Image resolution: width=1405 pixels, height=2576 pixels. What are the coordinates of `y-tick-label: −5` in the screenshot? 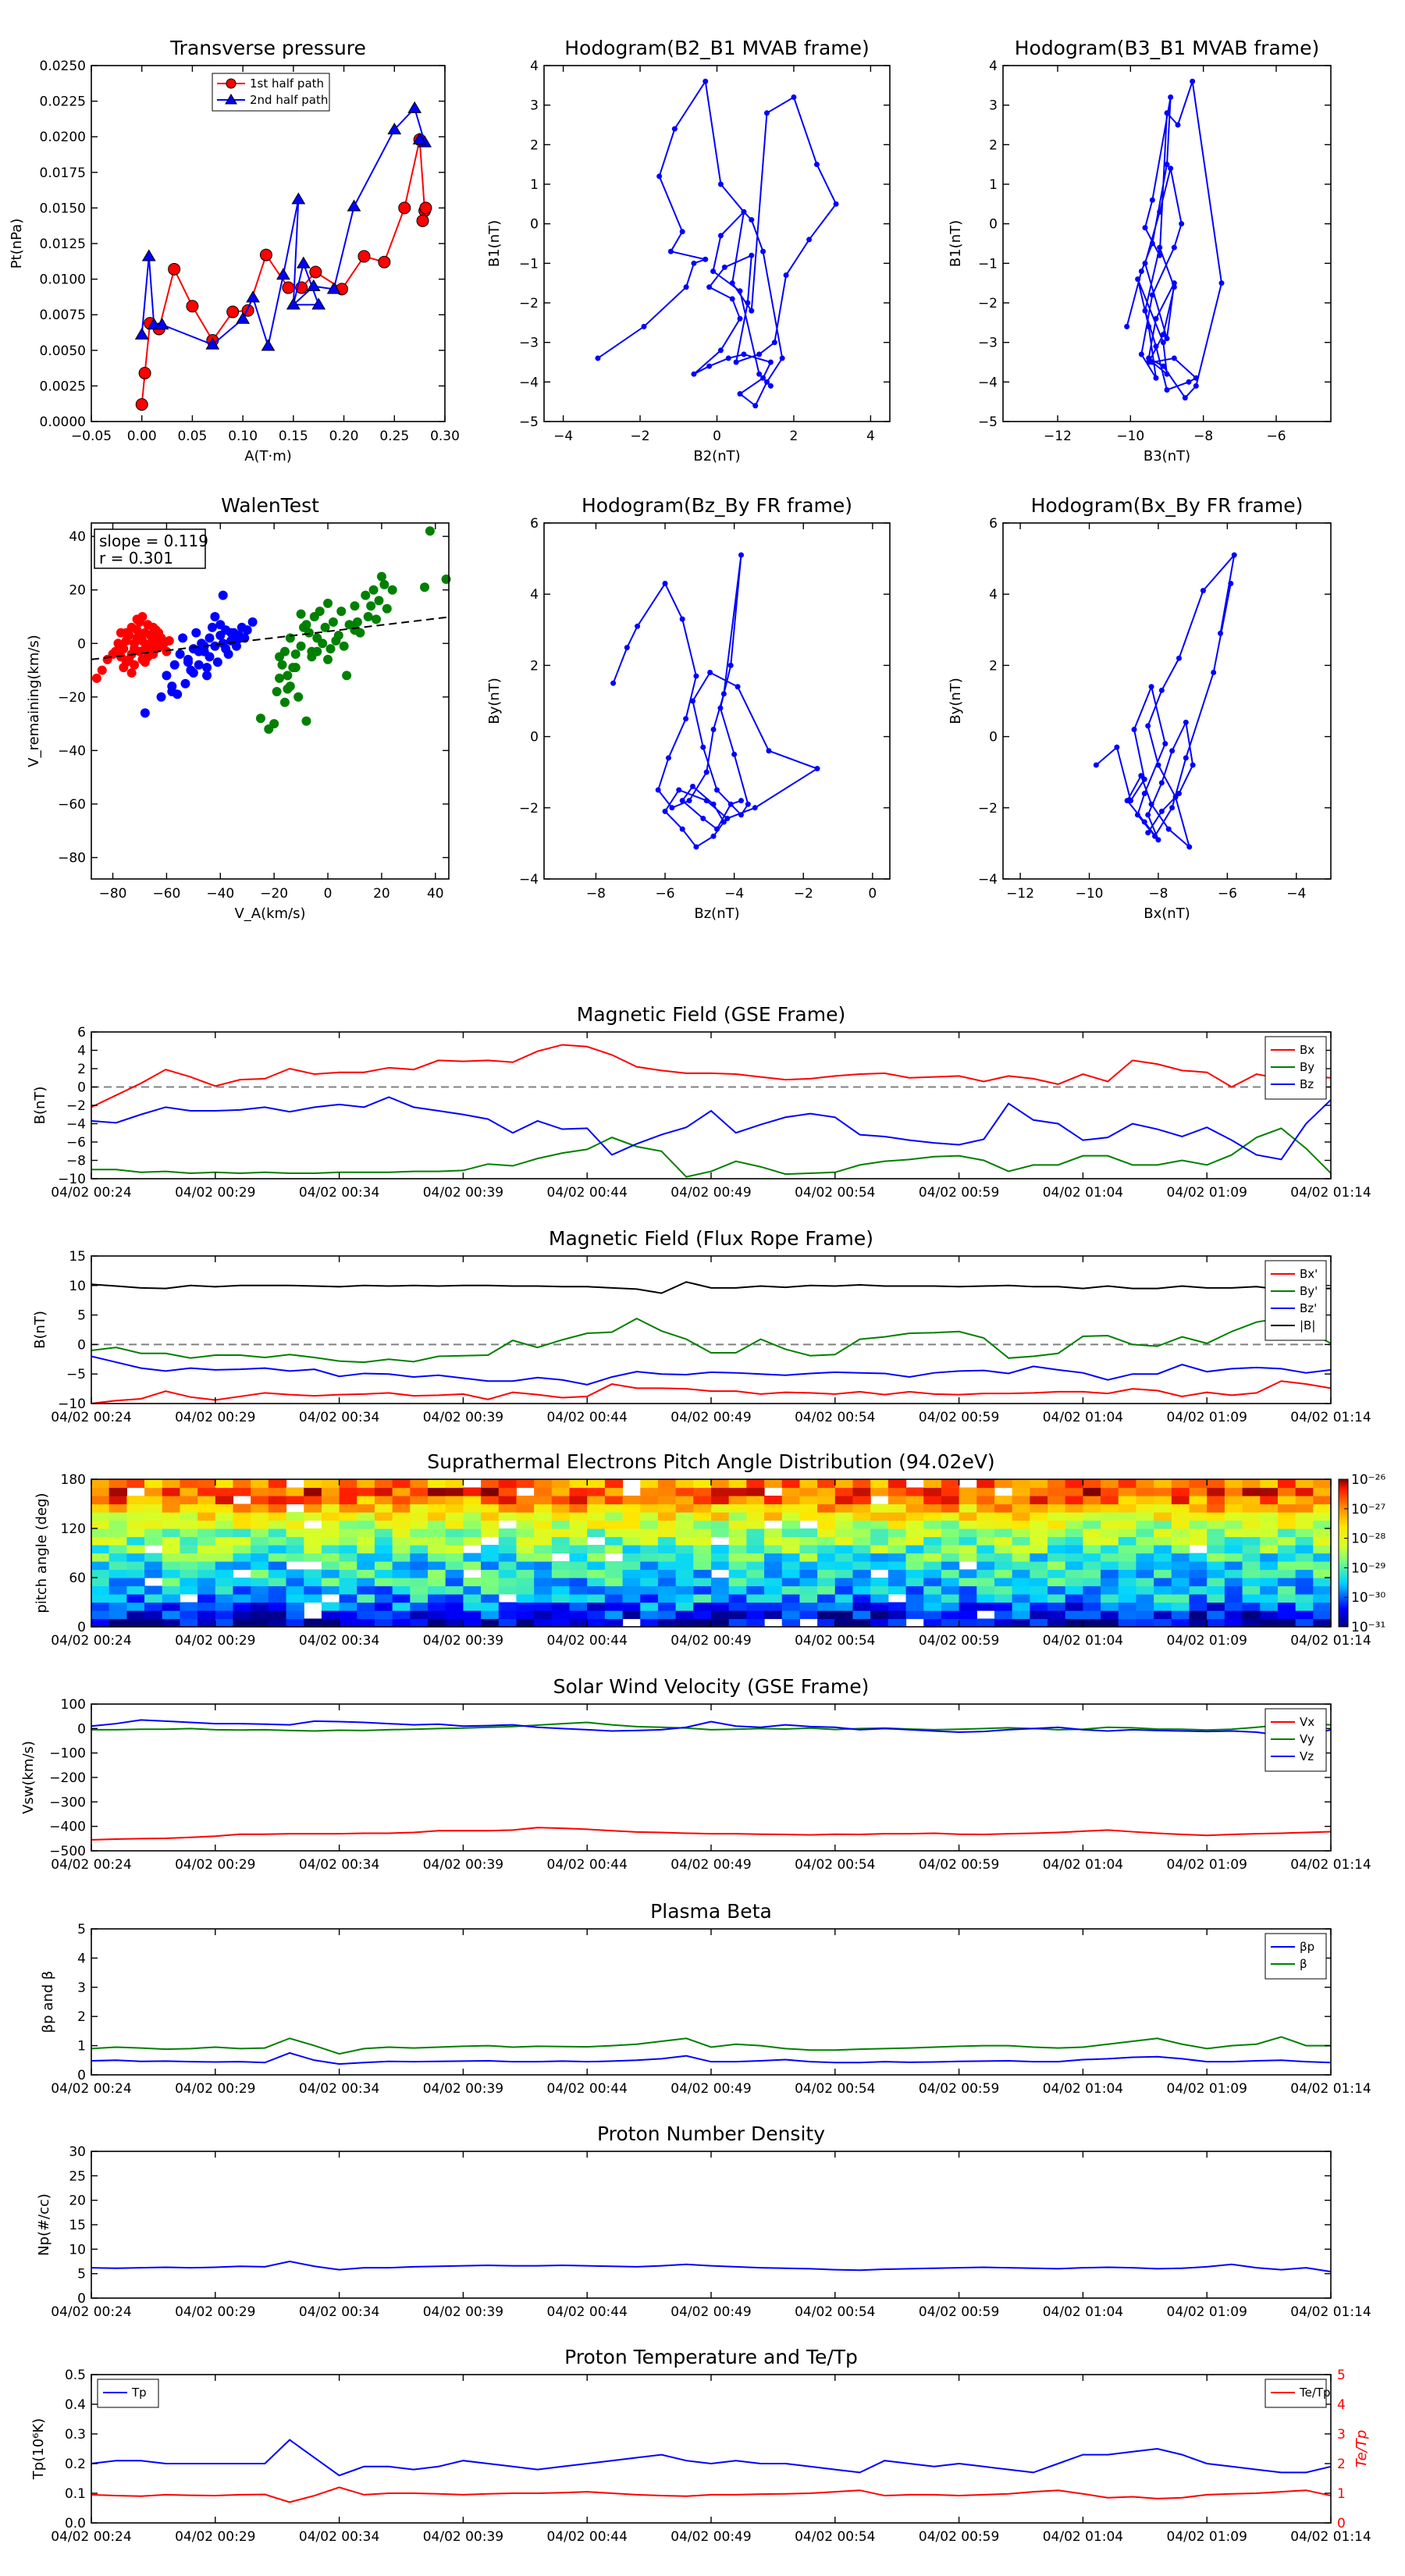 It's located at (988, 422).